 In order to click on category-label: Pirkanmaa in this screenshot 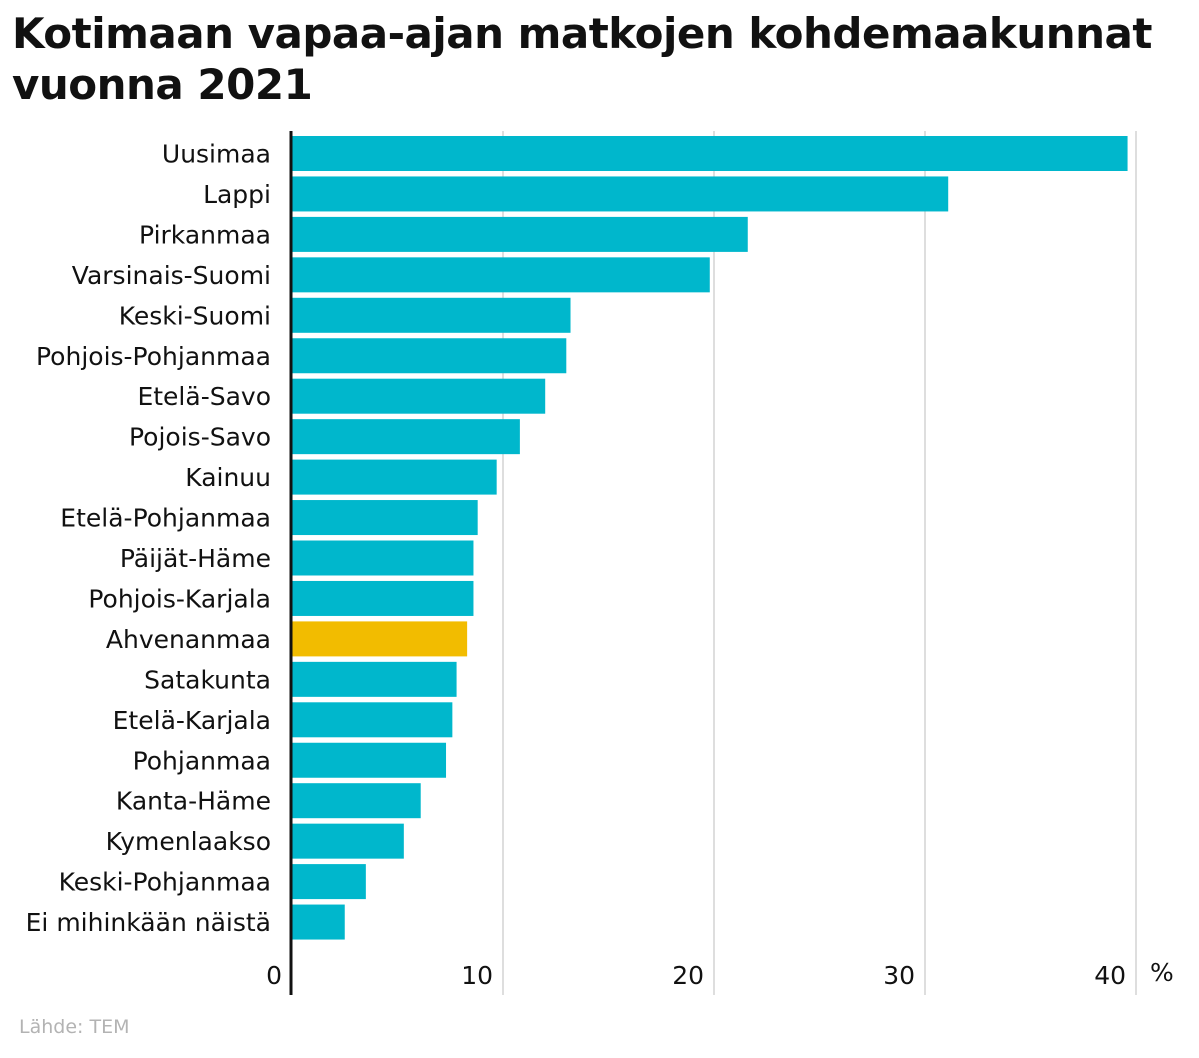, I will do `click(205, 234)`.